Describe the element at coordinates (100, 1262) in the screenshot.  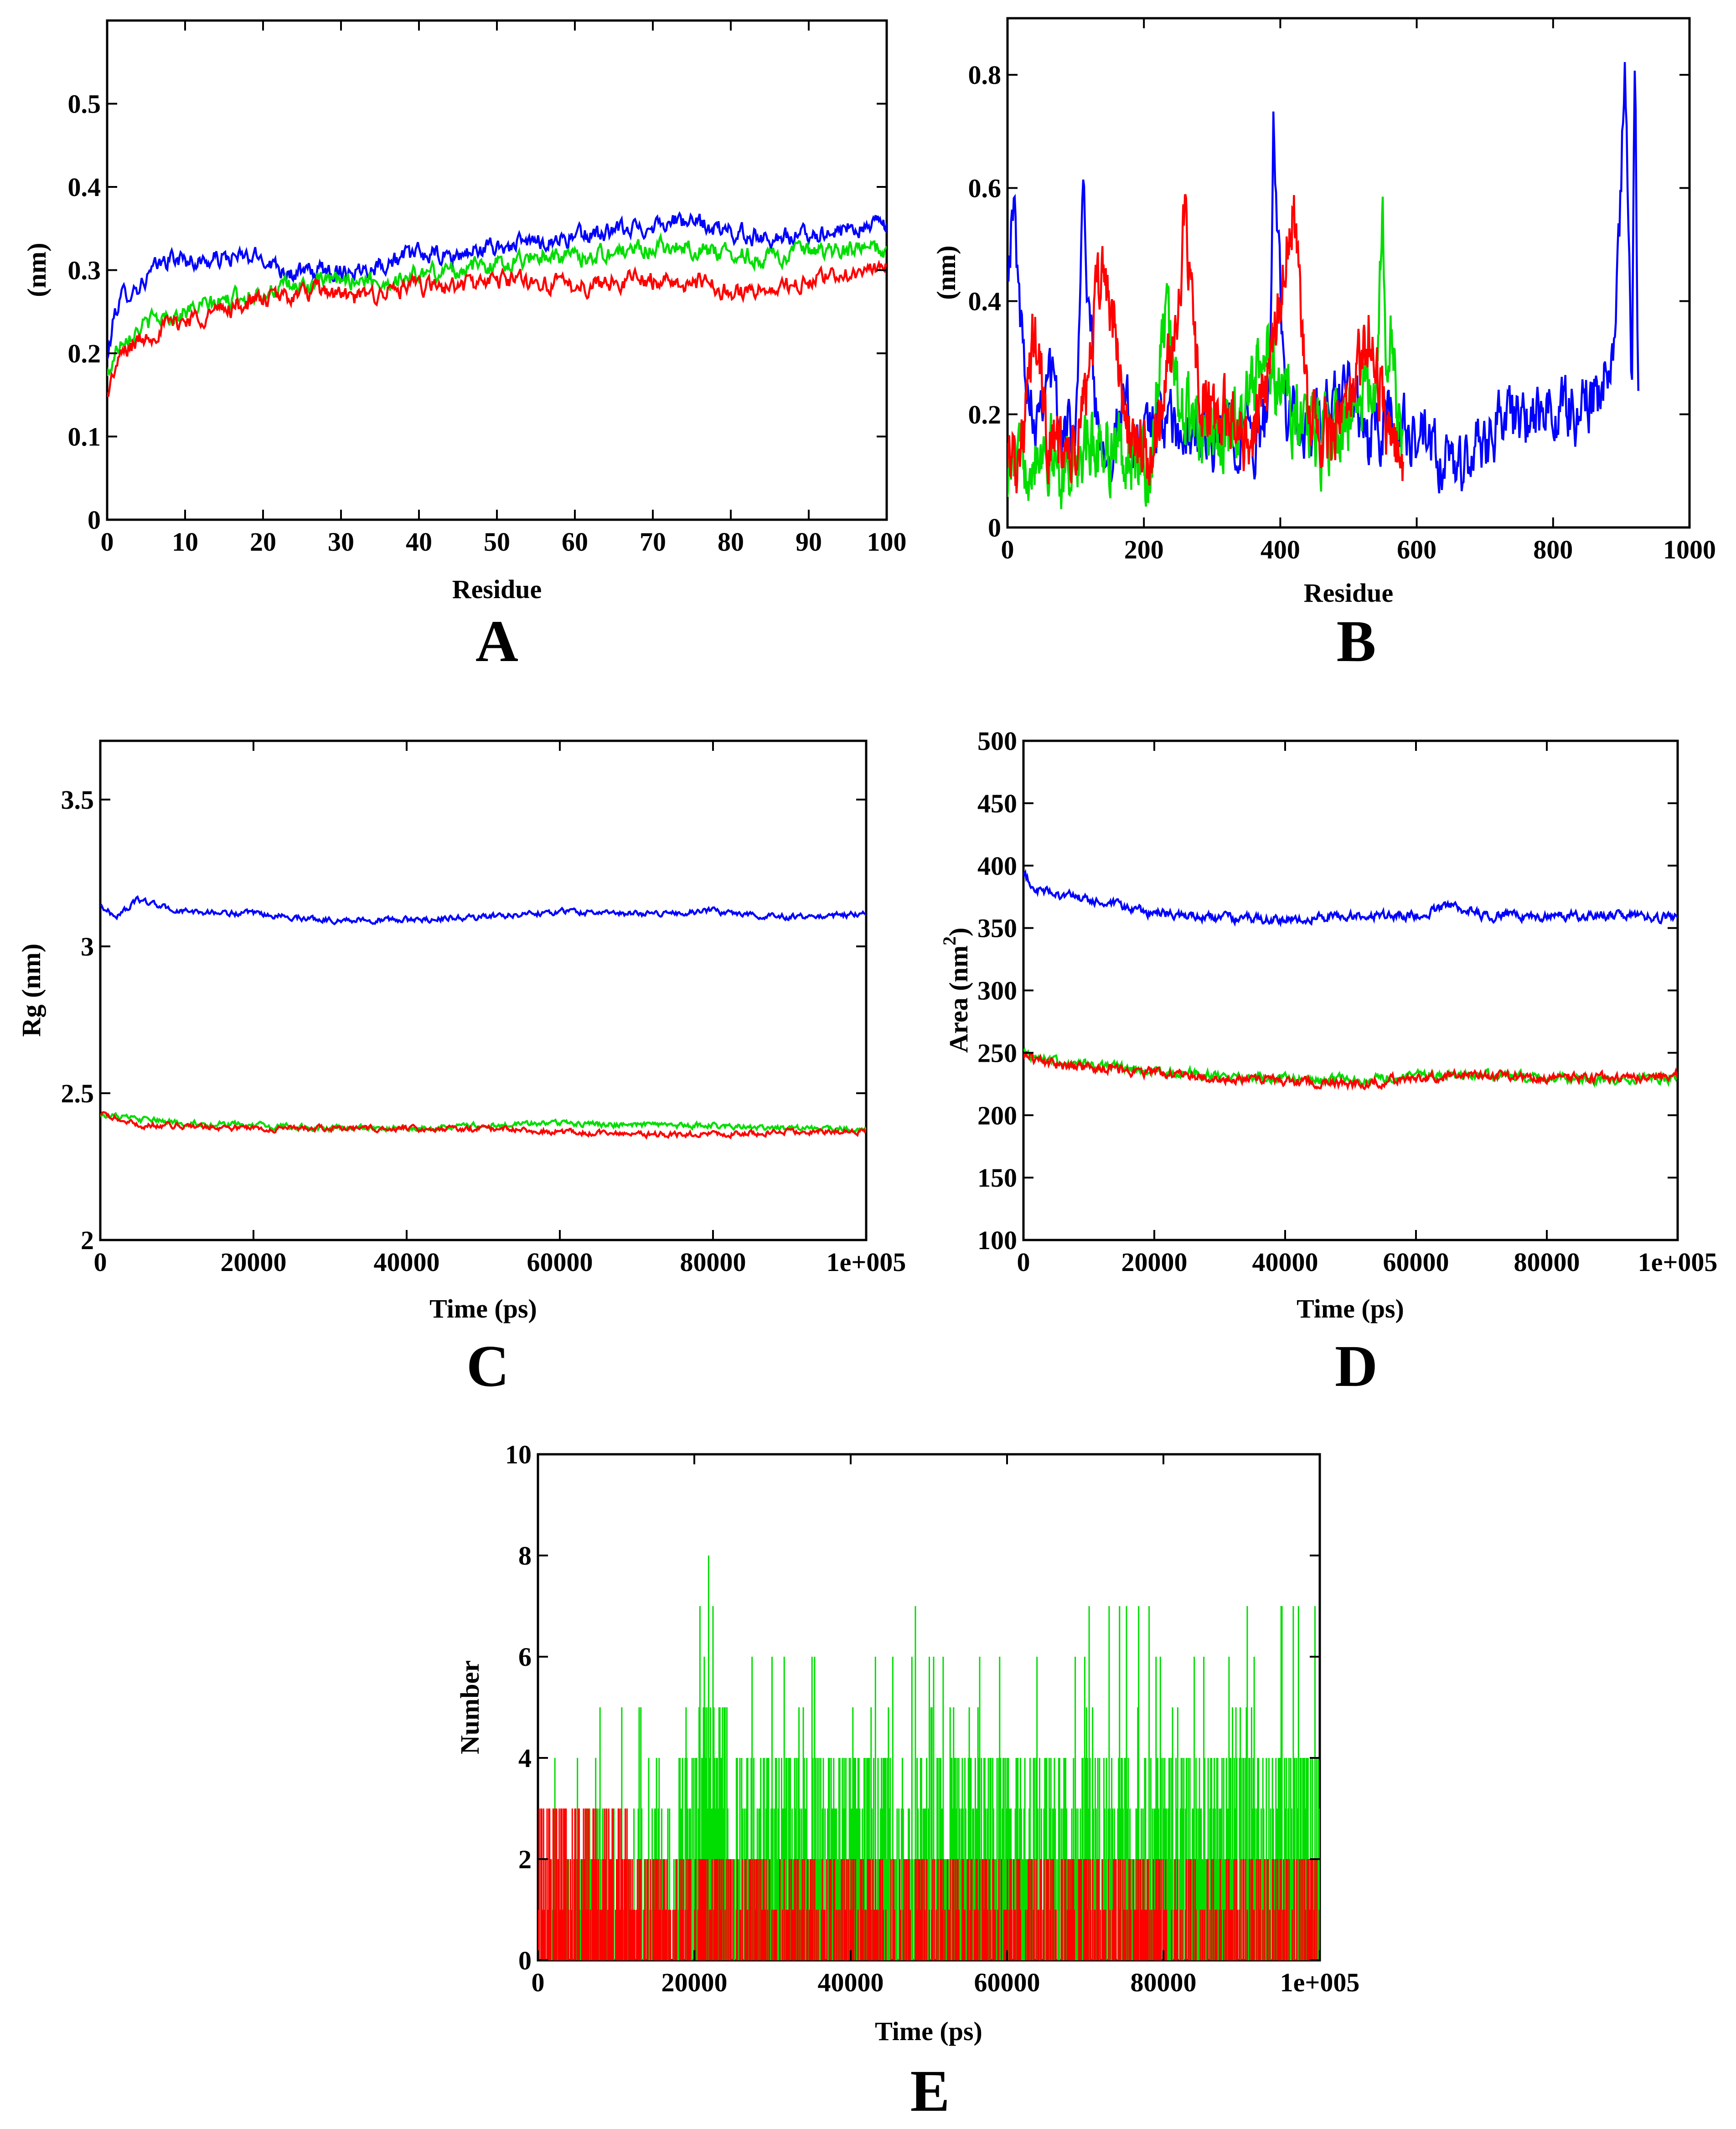
I see `panel-c-xtick-label: 0` at that location.